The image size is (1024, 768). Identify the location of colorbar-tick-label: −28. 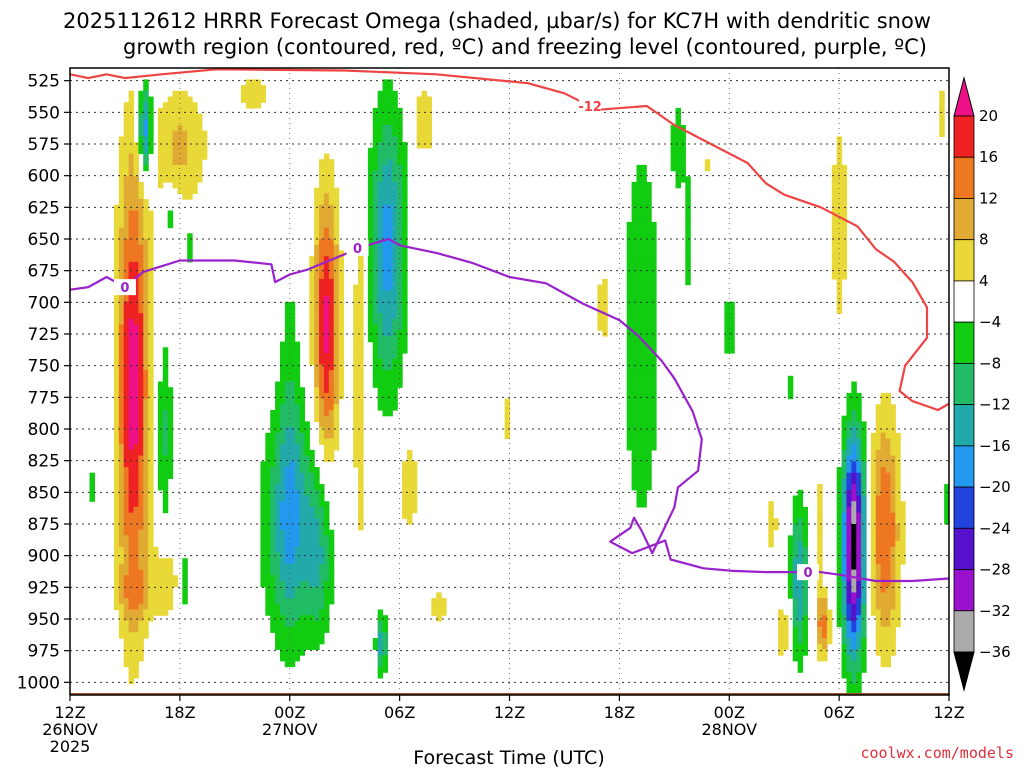
(995, 570).